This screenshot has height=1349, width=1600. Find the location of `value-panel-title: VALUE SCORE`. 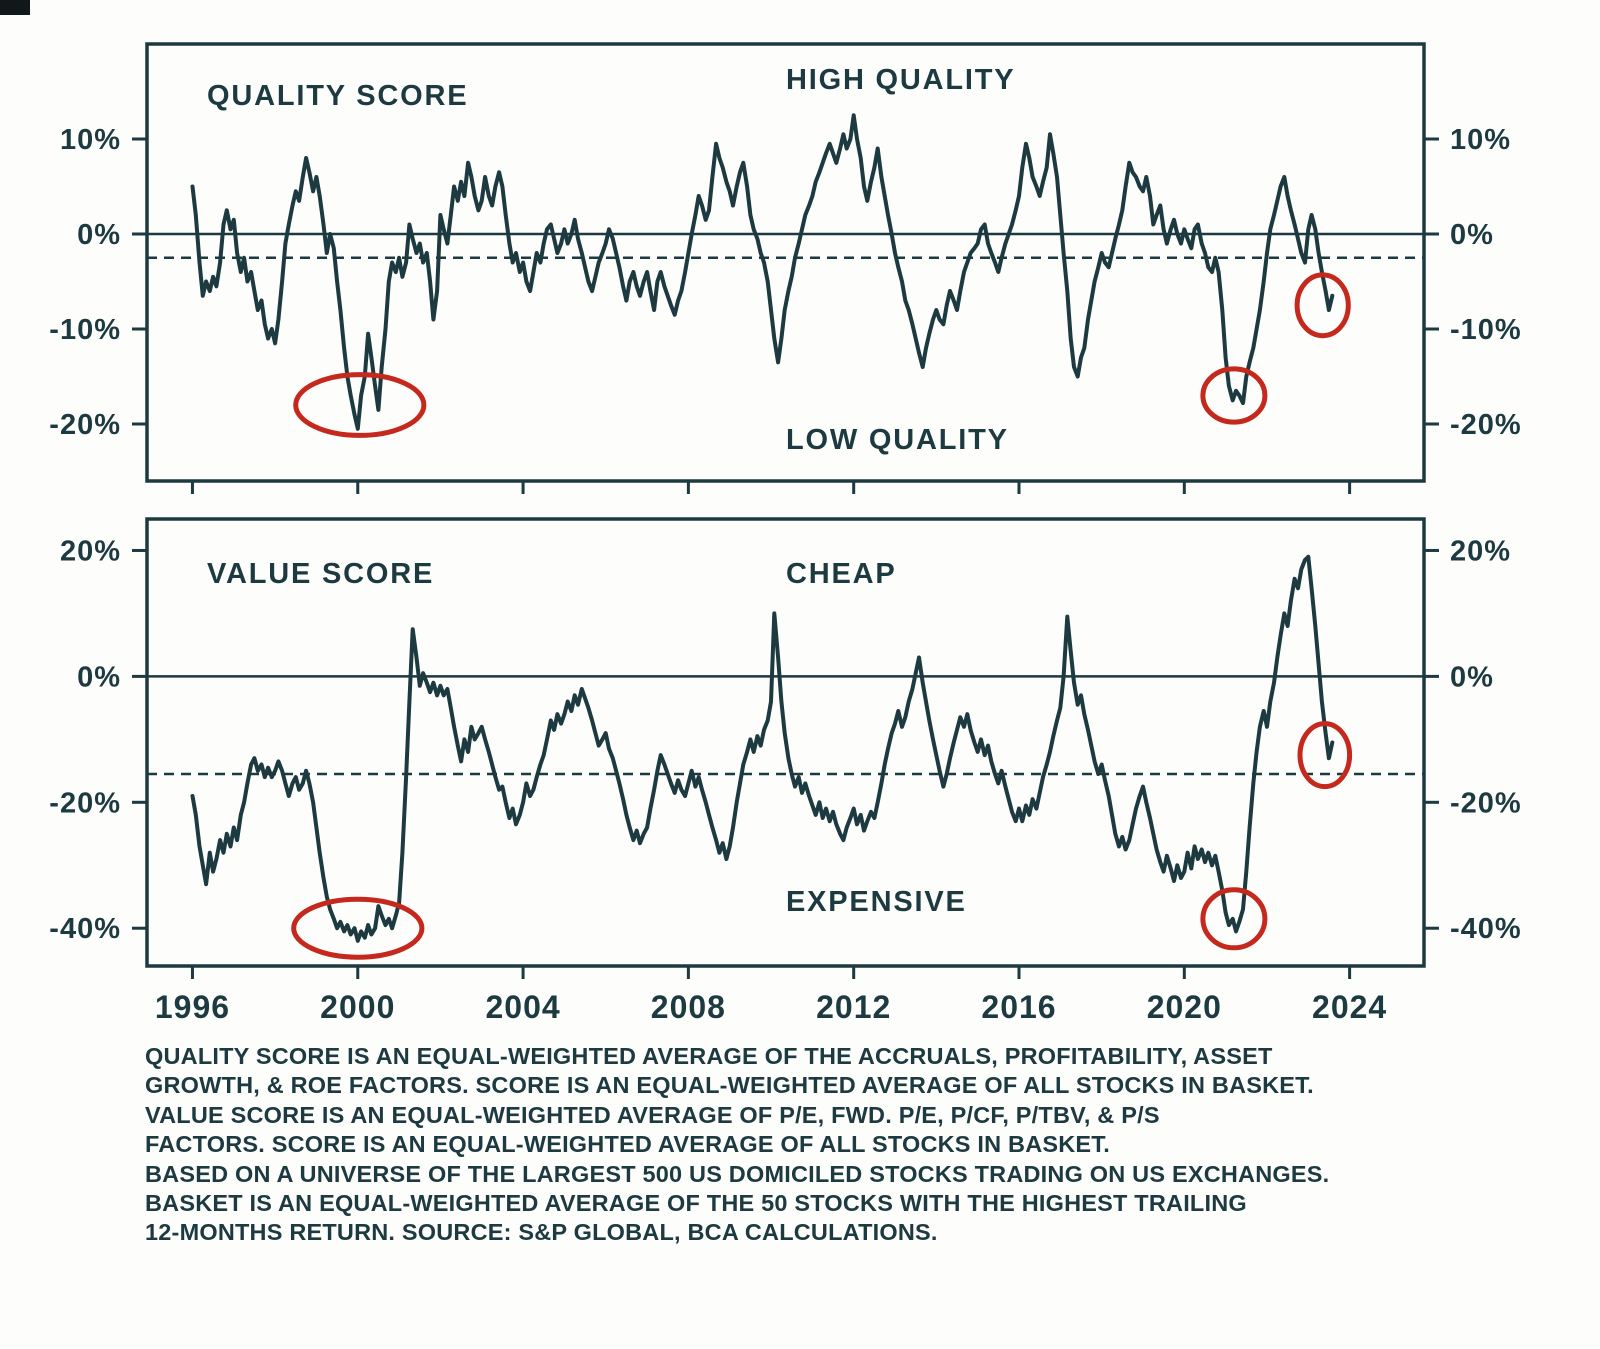

value-panel-title: VALUE SCORE is located at coordinates (321, 574).